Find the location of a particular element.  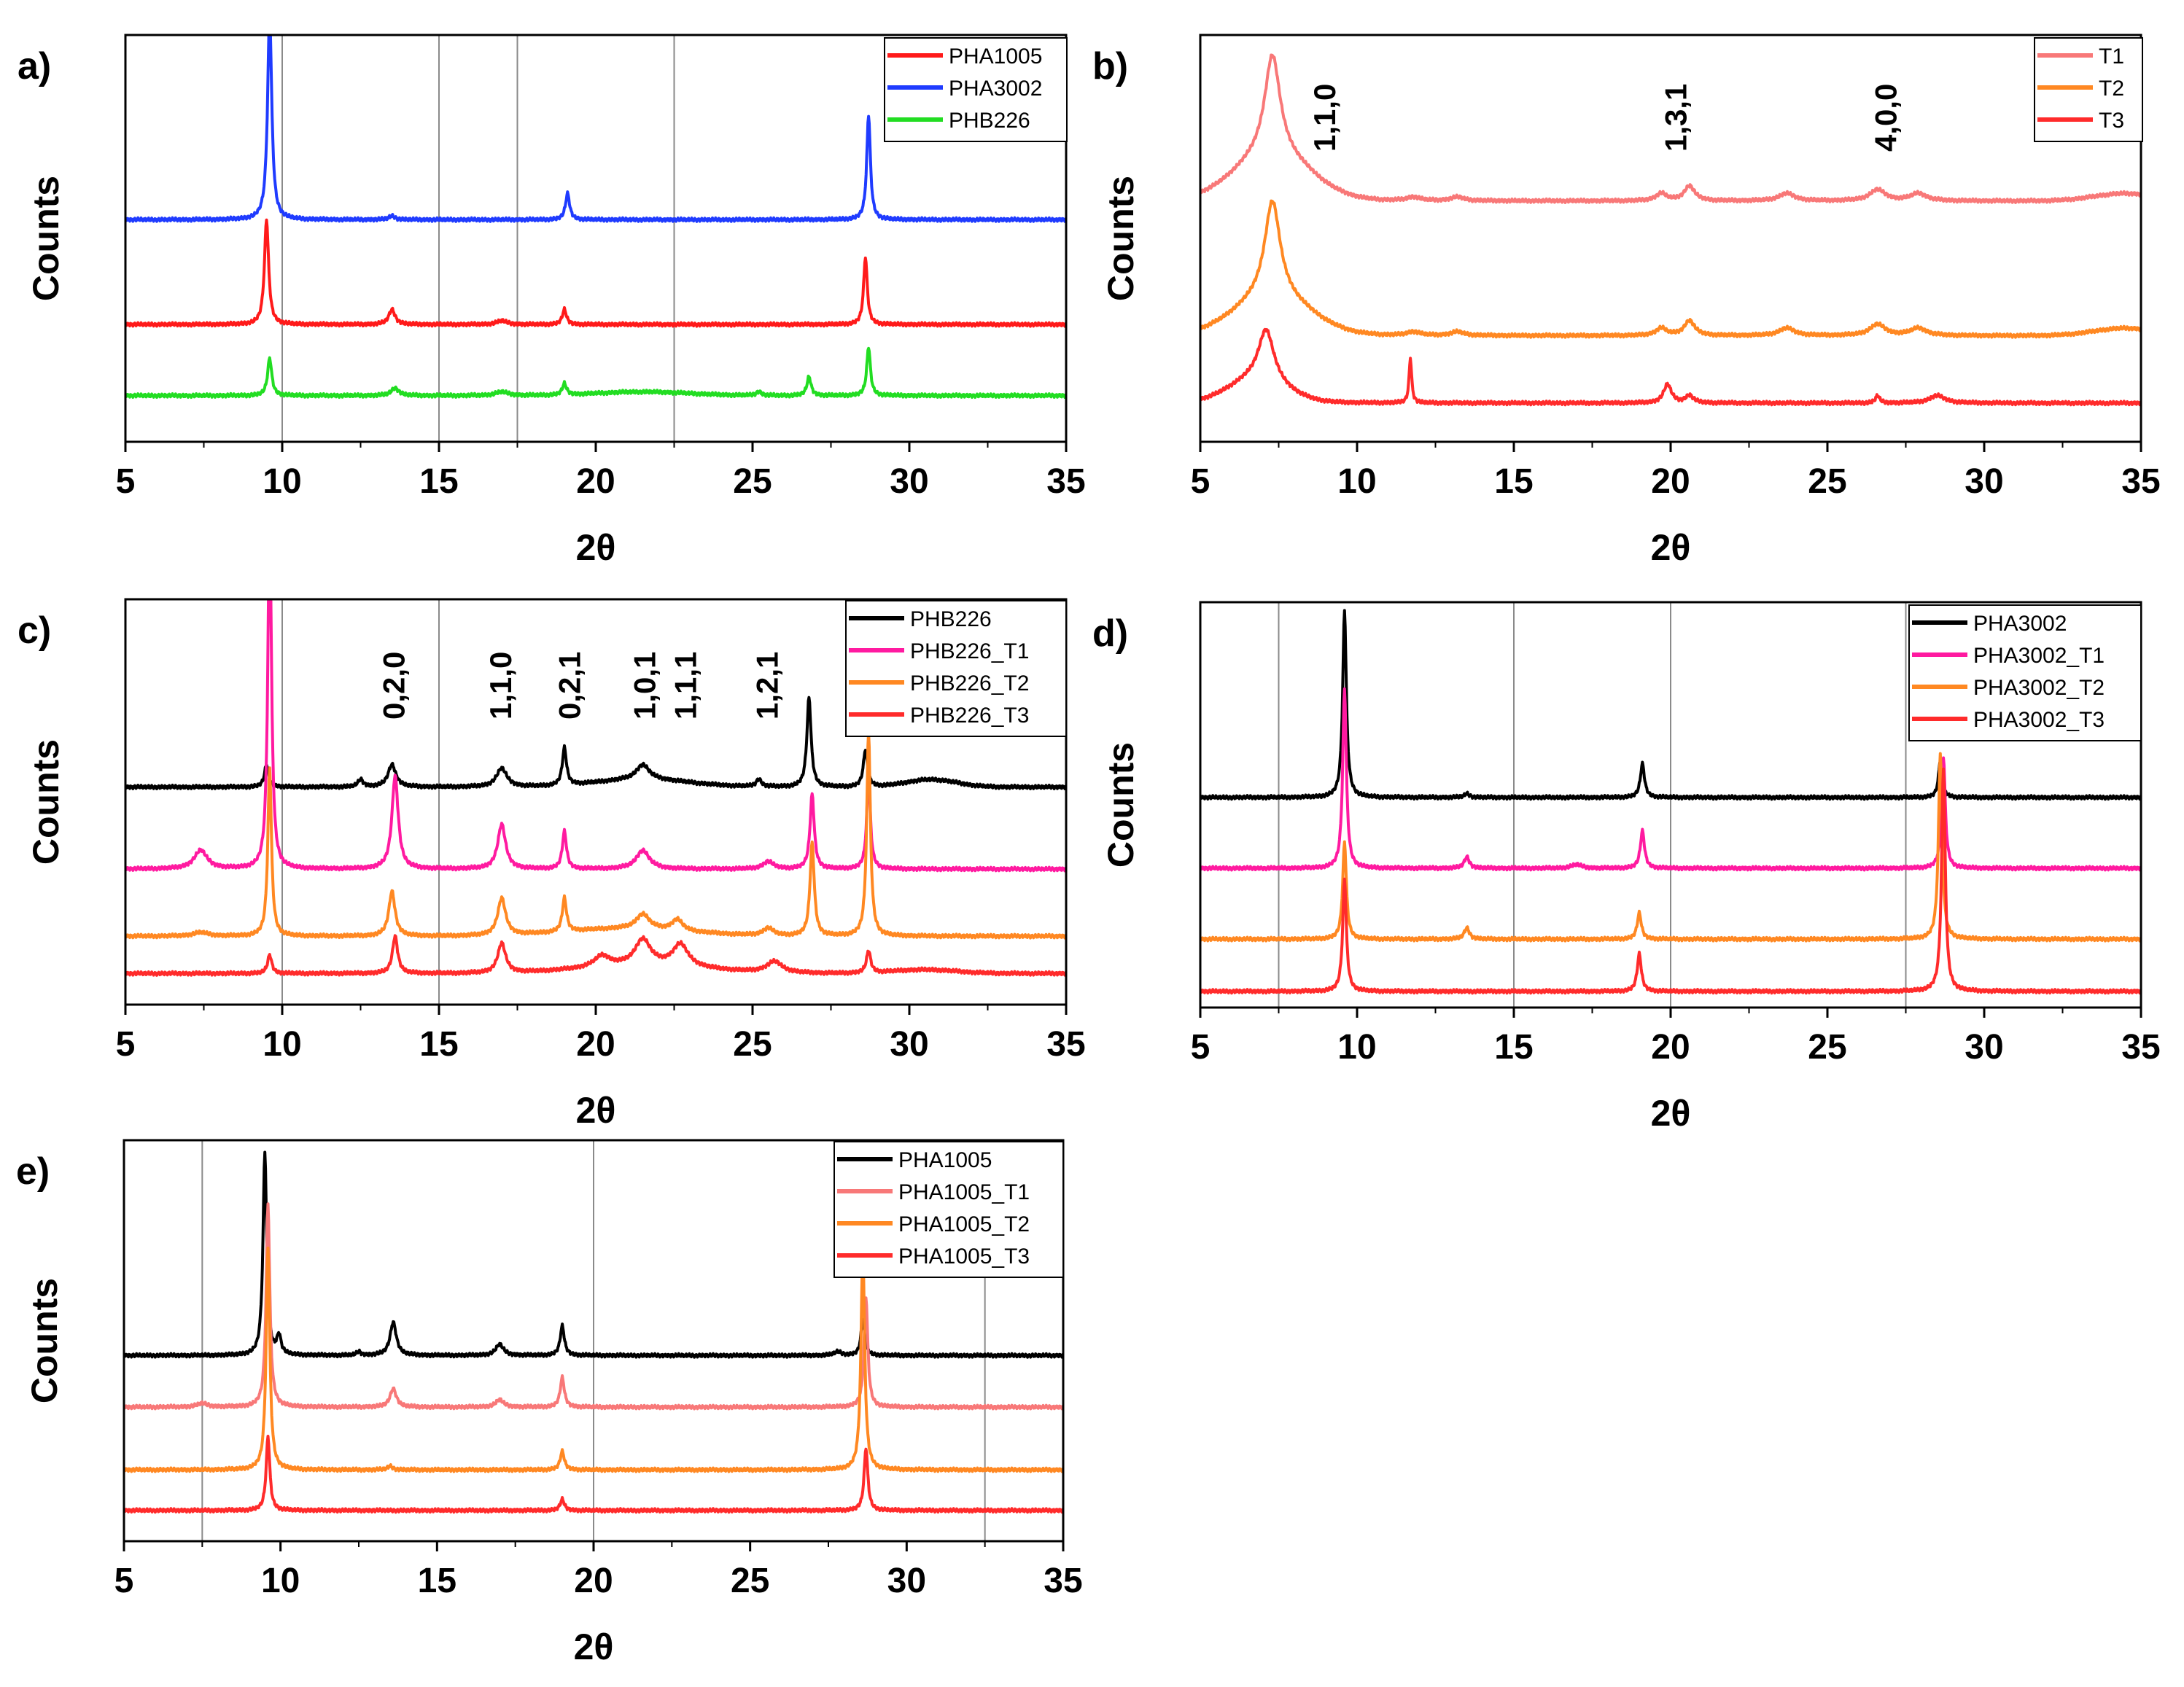

legend-entry: PHA1005_T3 is located at coordinates (964, 1256).